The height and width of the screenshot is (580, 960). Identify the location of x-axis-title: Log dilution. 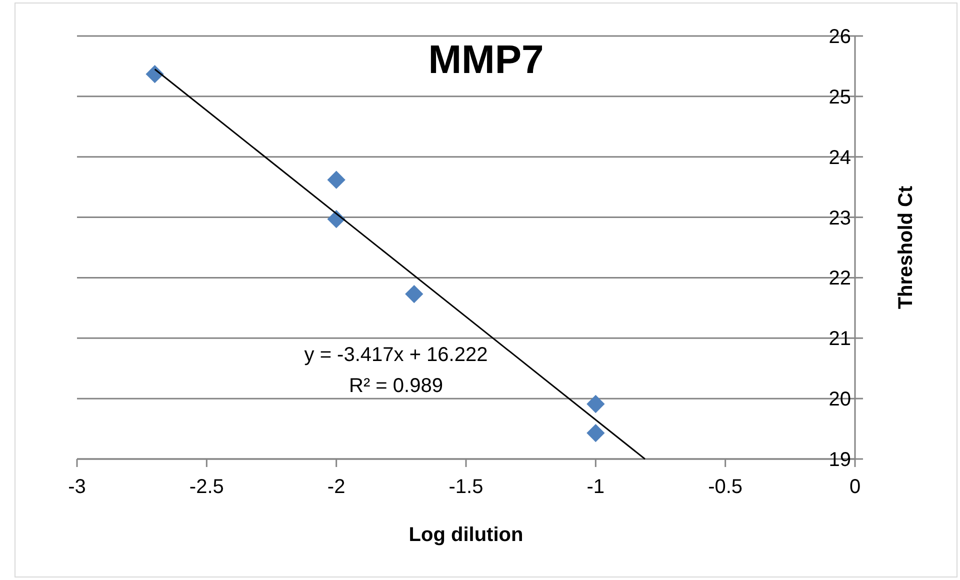
(466, 535).